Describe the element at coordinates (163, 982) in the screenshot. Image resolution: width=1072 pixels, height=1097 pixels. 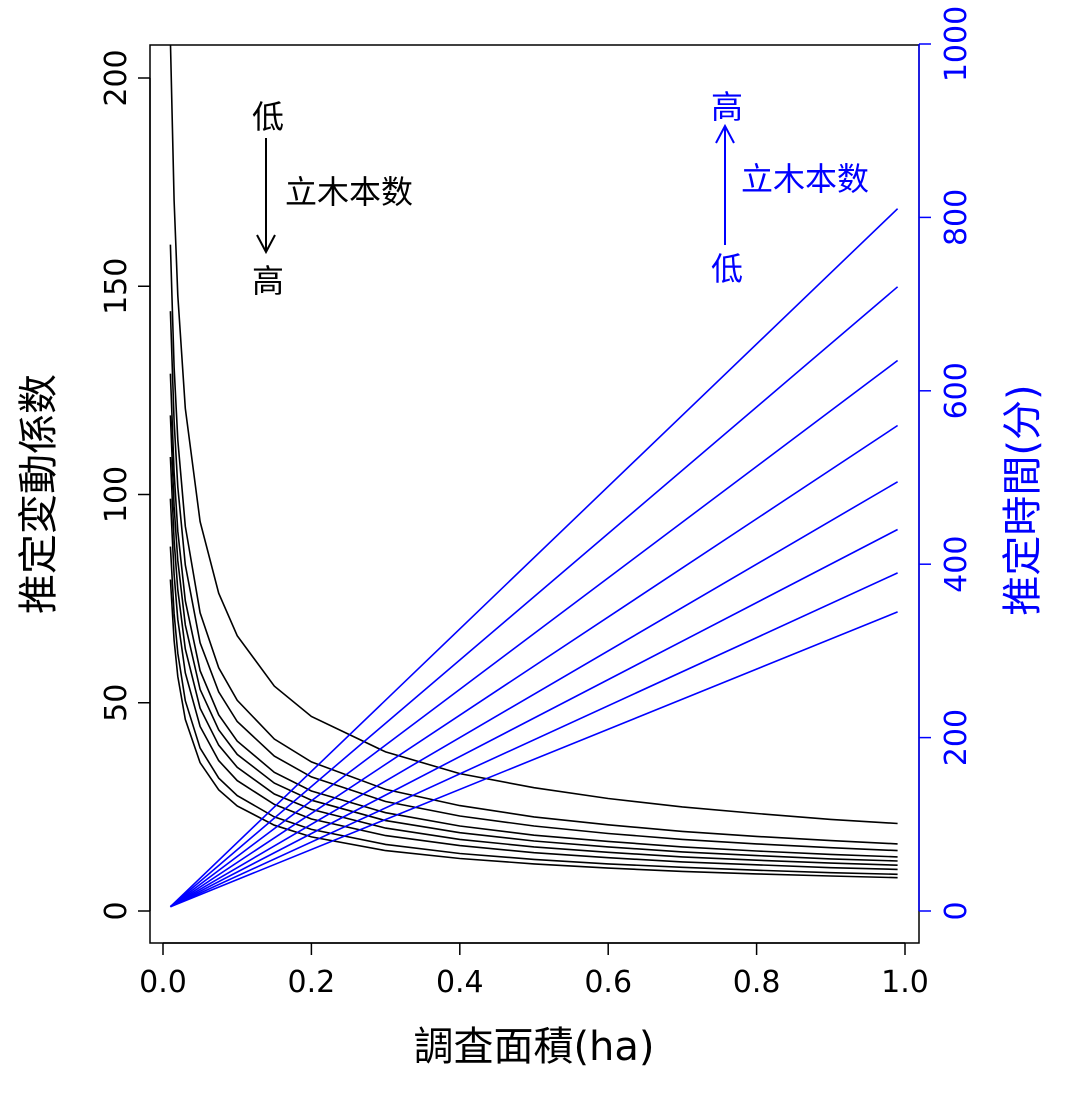
I see `x-tick-label: 0.0` at that location.